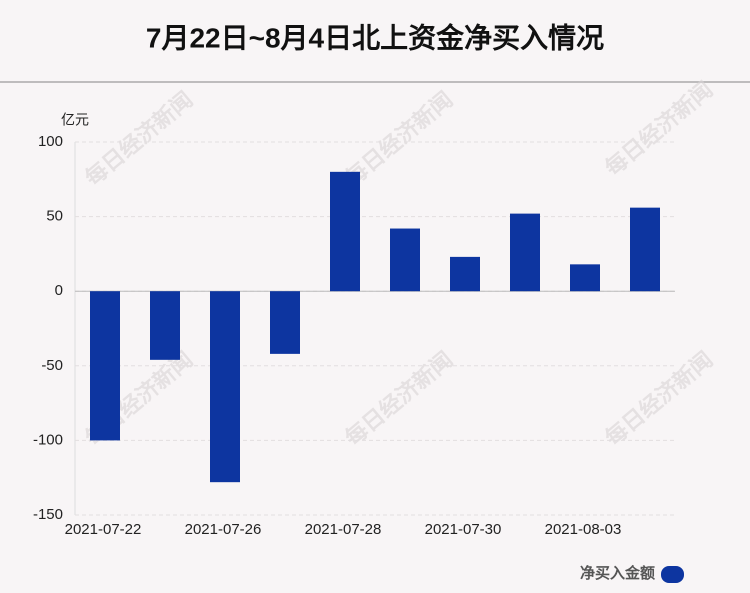  Describe the element at coordinates (59, 290) in the screenshot. I see `y-tick-label: 0` at that location.